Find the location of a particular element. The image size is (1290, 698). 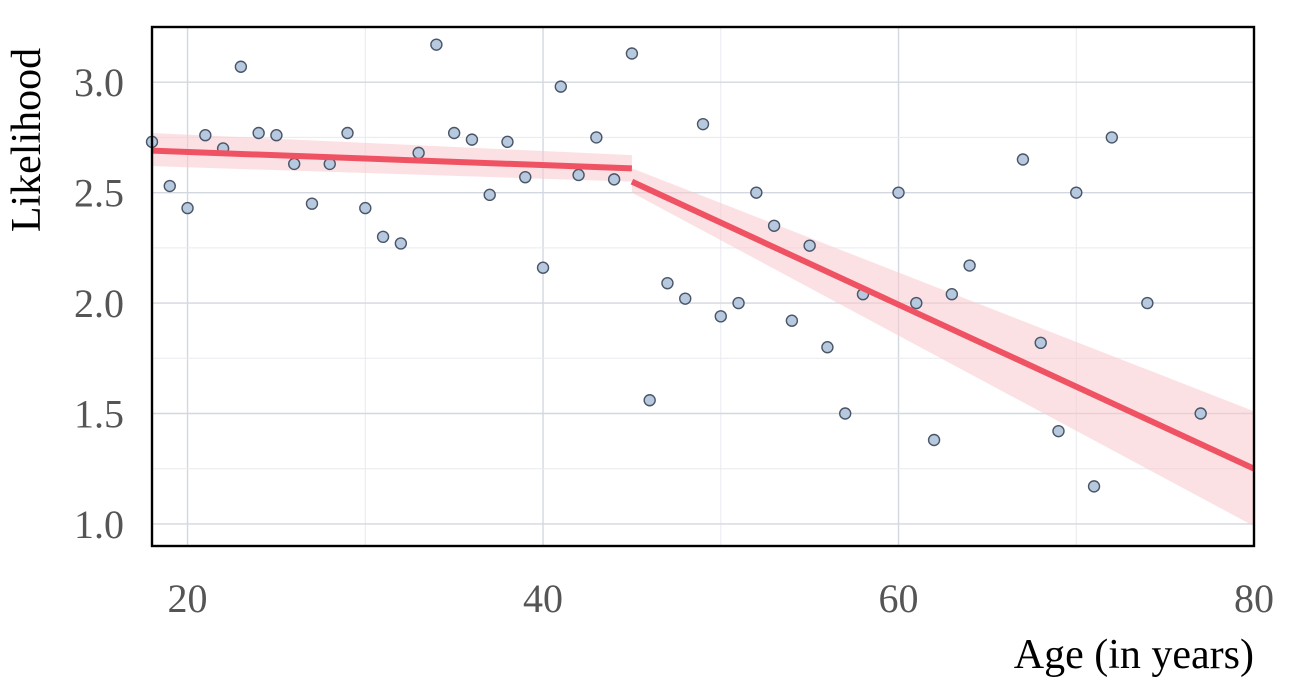

x-tick-label: 80 is located at coordinates (1254, 598).